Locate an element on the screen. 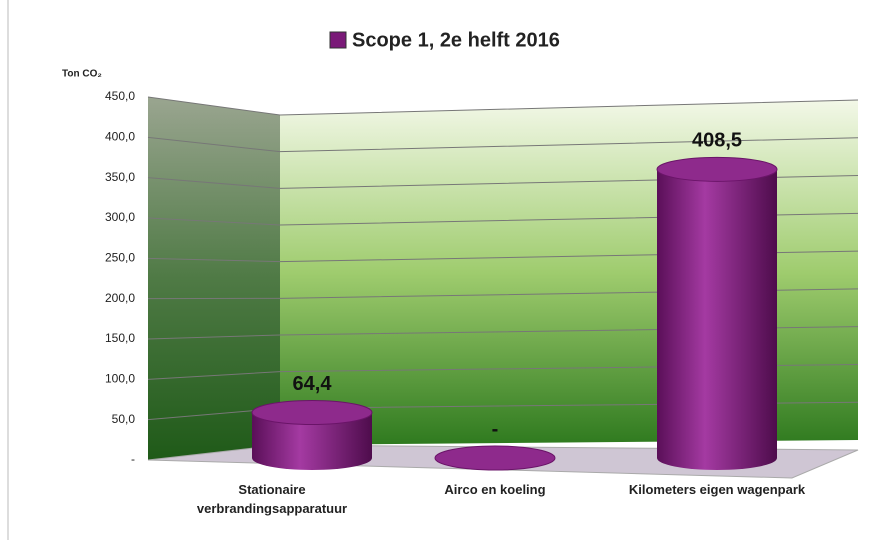 The width and height of the screenshot is (879, 540). x-tick-label: Stationaire verbrandingsapparatuur is located at coordinates (272, 499).